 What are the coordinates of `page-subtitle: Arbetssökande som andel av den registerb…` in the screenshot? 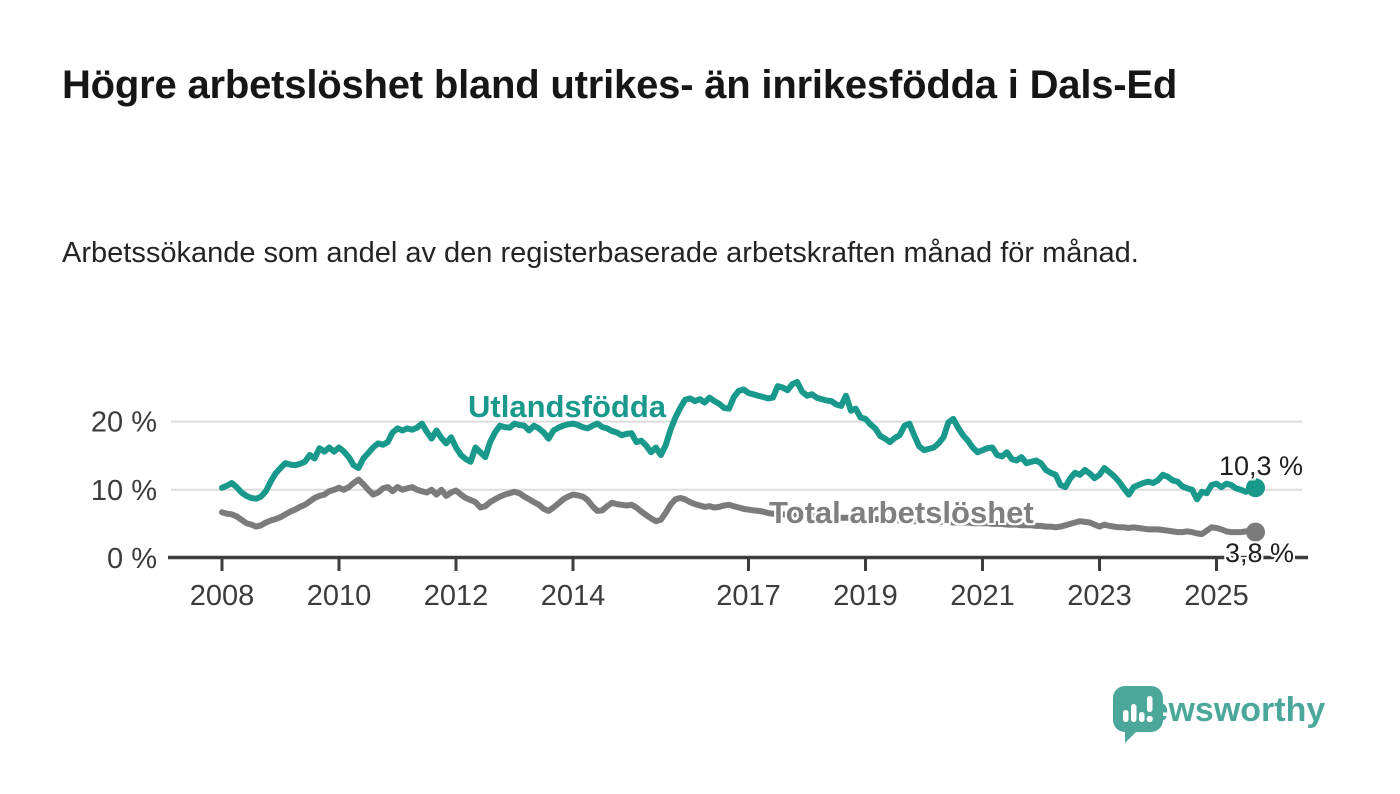 It's located at (600, 253).